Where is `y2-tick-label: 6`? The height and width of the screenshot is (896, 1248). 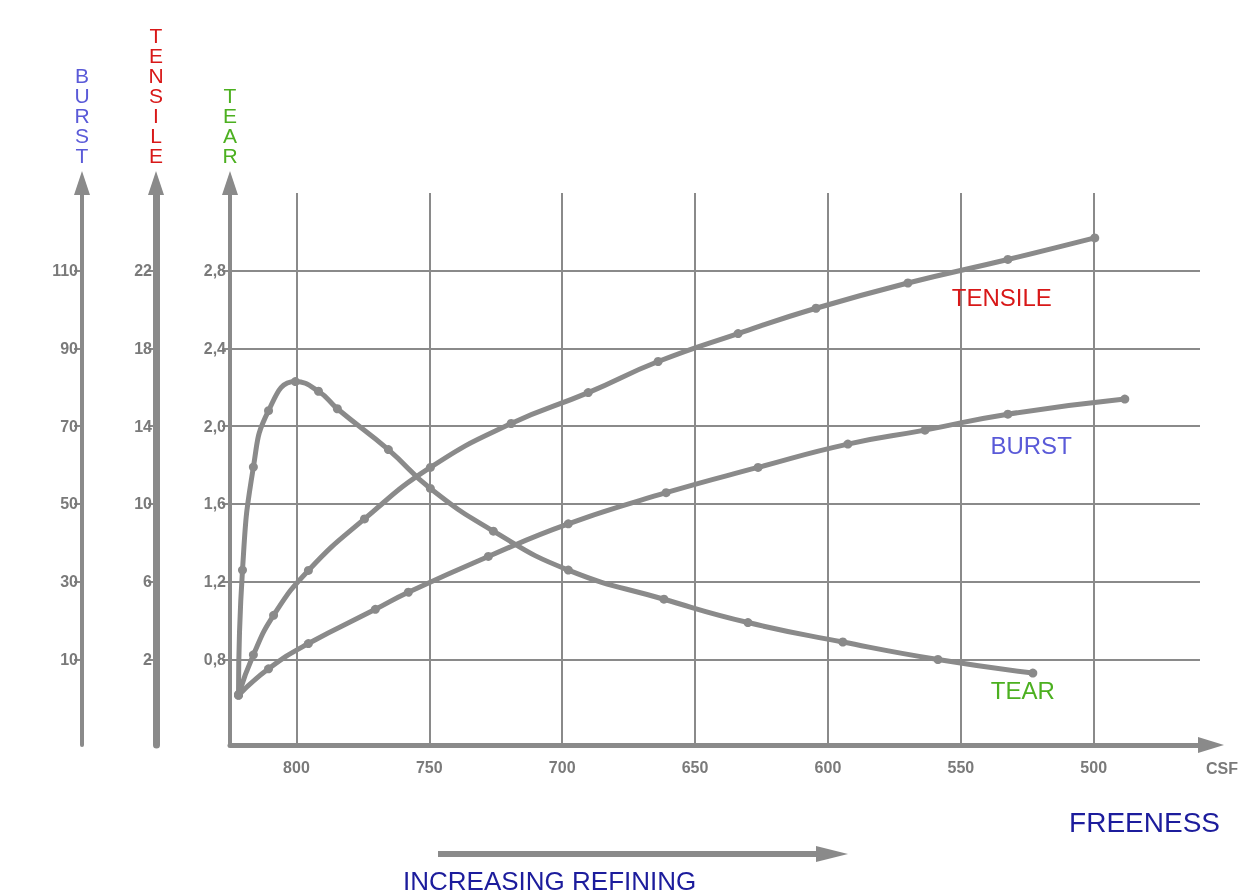 y2-tick-label: 6 is located at coordinates (148, 582).